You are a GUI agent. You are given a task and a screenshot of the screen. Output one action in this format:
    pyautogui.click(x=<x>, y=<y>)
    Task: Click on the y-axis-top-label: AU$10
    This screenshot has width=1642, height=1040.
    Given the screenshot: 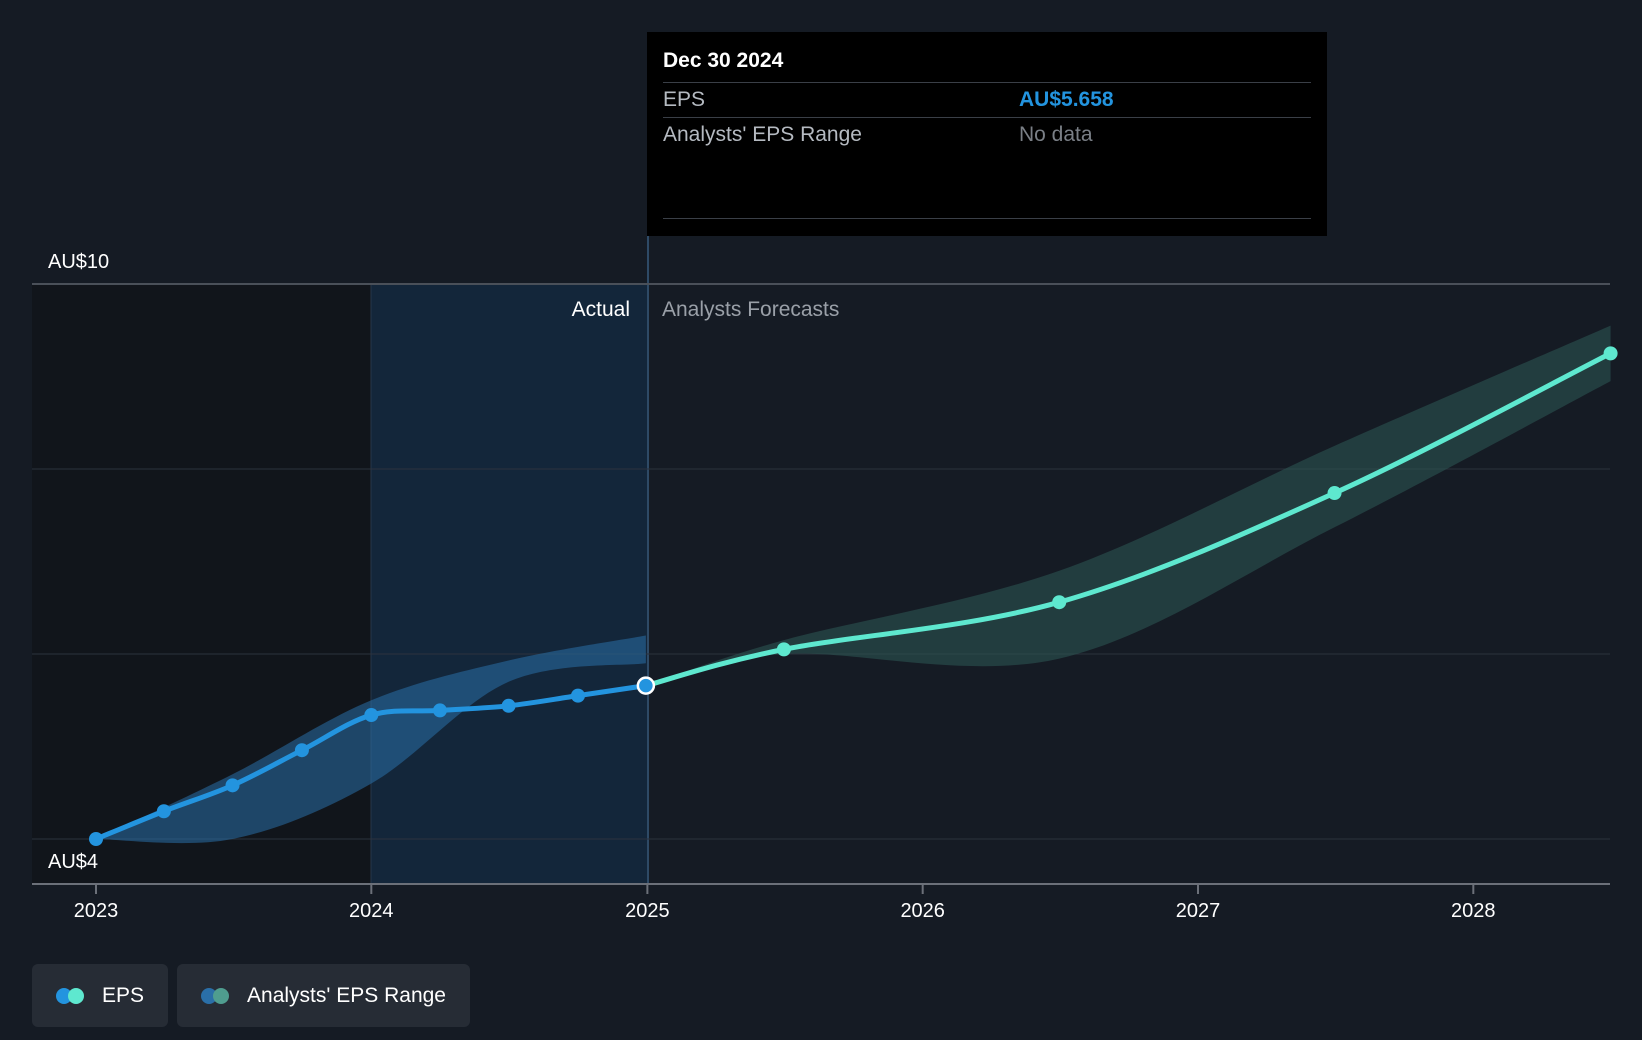 What is the action you would take?
    pyautogui.click(x=78, y=262)
    